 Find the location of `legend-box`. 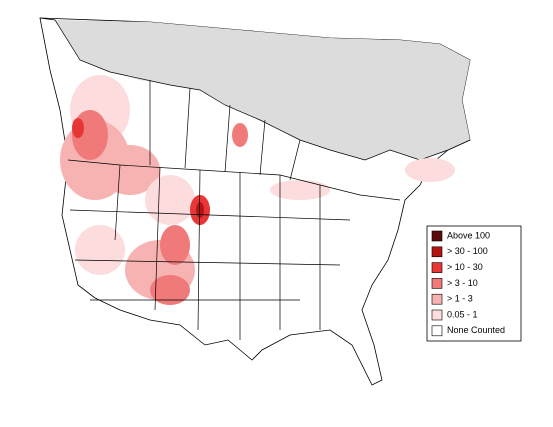

legend-box is located at coordinates (474, 283).